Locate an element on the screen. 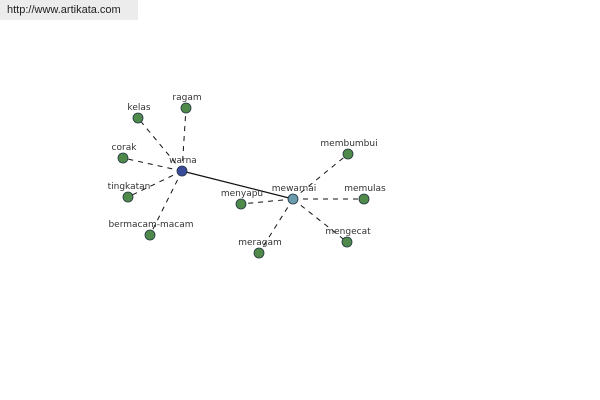 Image resolution: width=600 pixels, height=400 pixels. node-label: ragam is located at coordinates (186, 98).